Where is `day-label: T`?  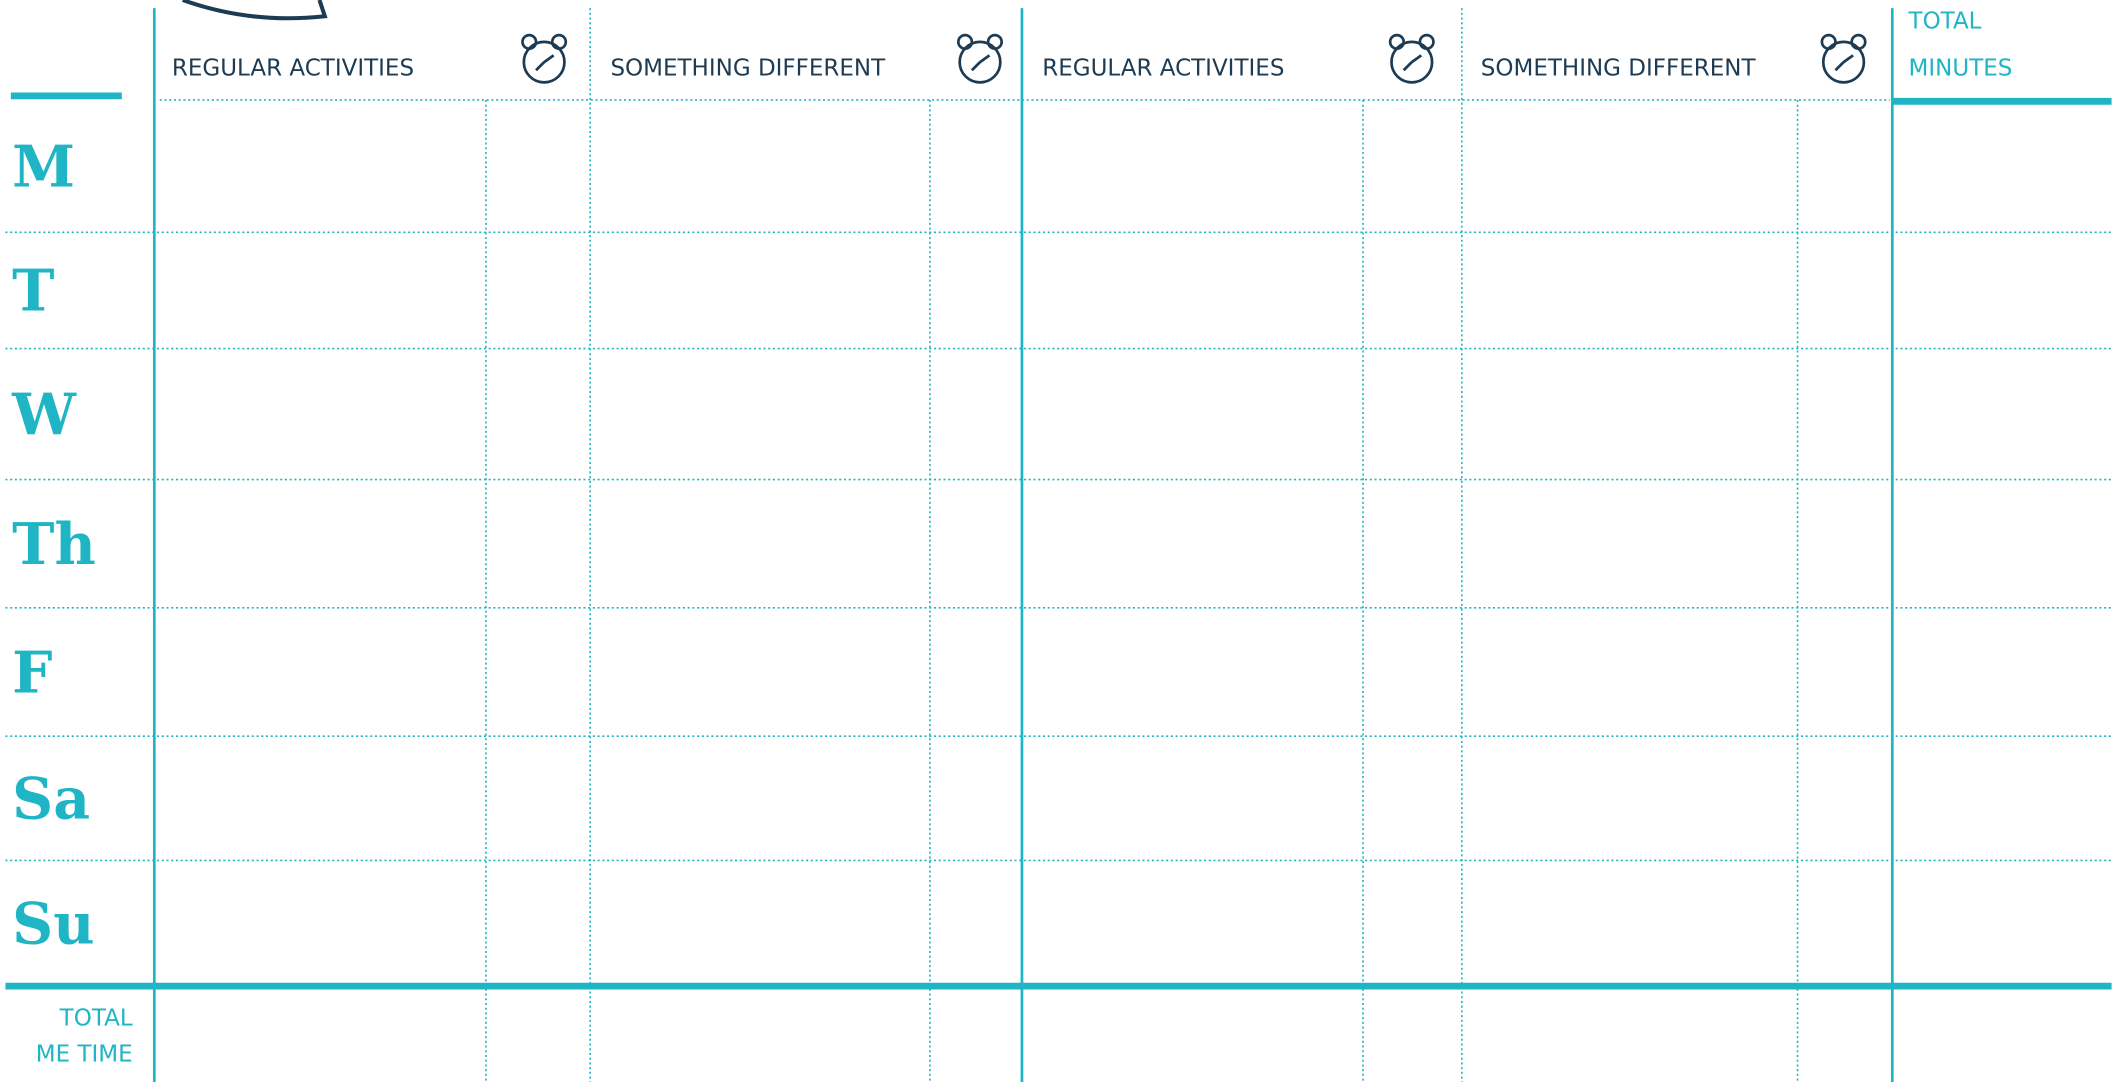
day-label: T is located at coordinates (33, 292).